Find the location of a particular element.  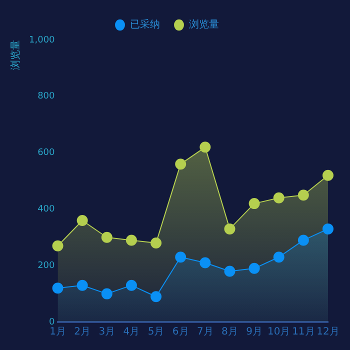

y-tick-label: 200 is located at coordinates (47, 265).